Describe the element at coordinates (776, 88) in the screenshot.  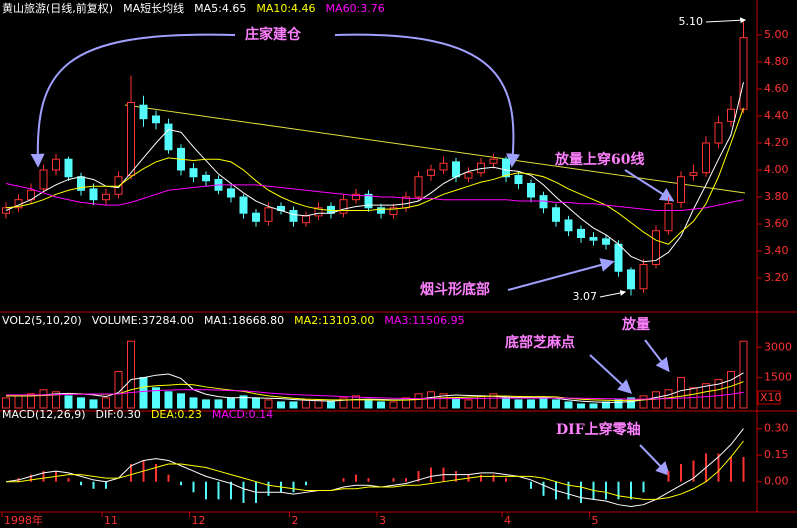
I see `y-tick-label: 4.60` at that location.